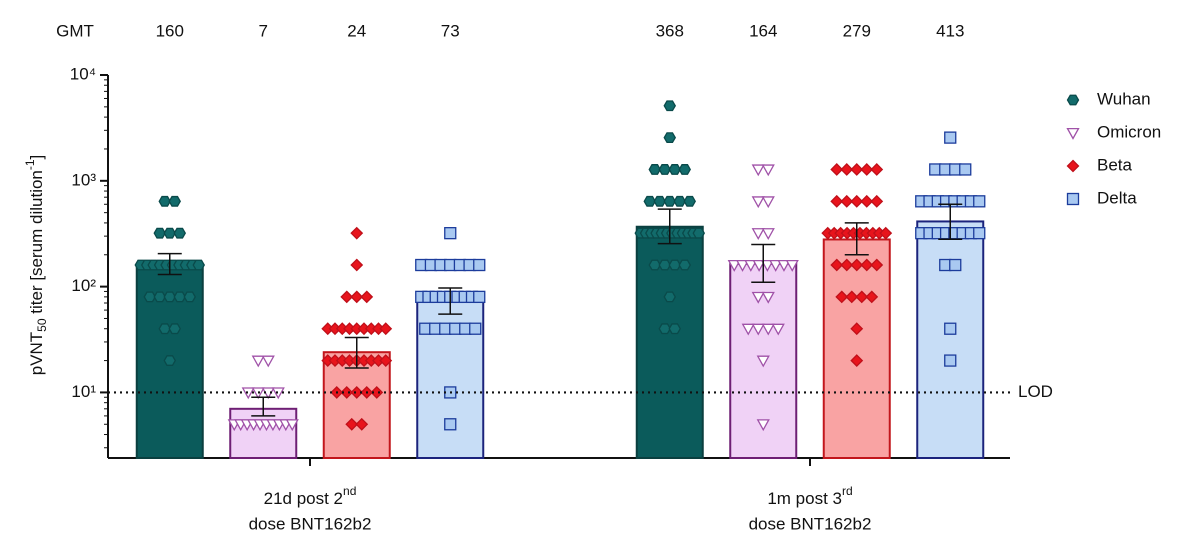  Describe the element at coordinates (83, 179) in the screenshot. I see `y-tick-label: 10³` at that location.